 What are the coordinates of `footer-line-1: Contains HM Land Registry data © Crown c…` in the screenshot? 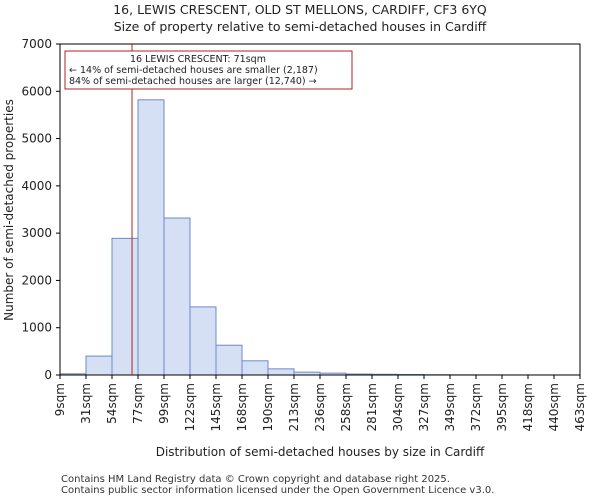 It's located at (255, 479).